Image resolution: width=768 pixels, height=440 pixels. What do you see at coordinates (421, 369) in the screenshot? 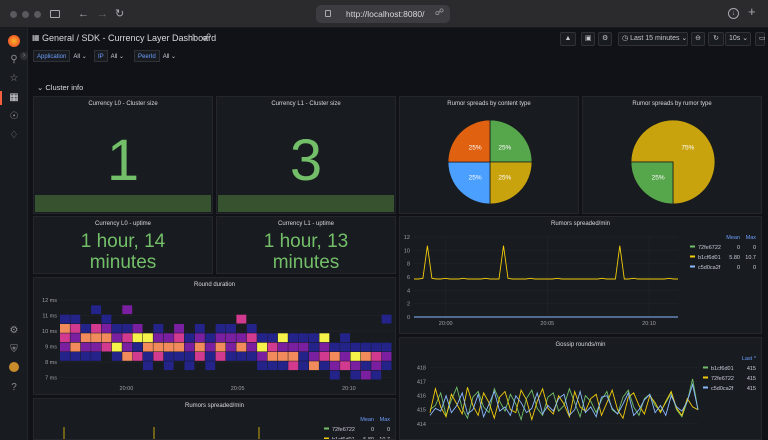
I see `y-tick-label-0: 418` at bounding box center [421, 369].